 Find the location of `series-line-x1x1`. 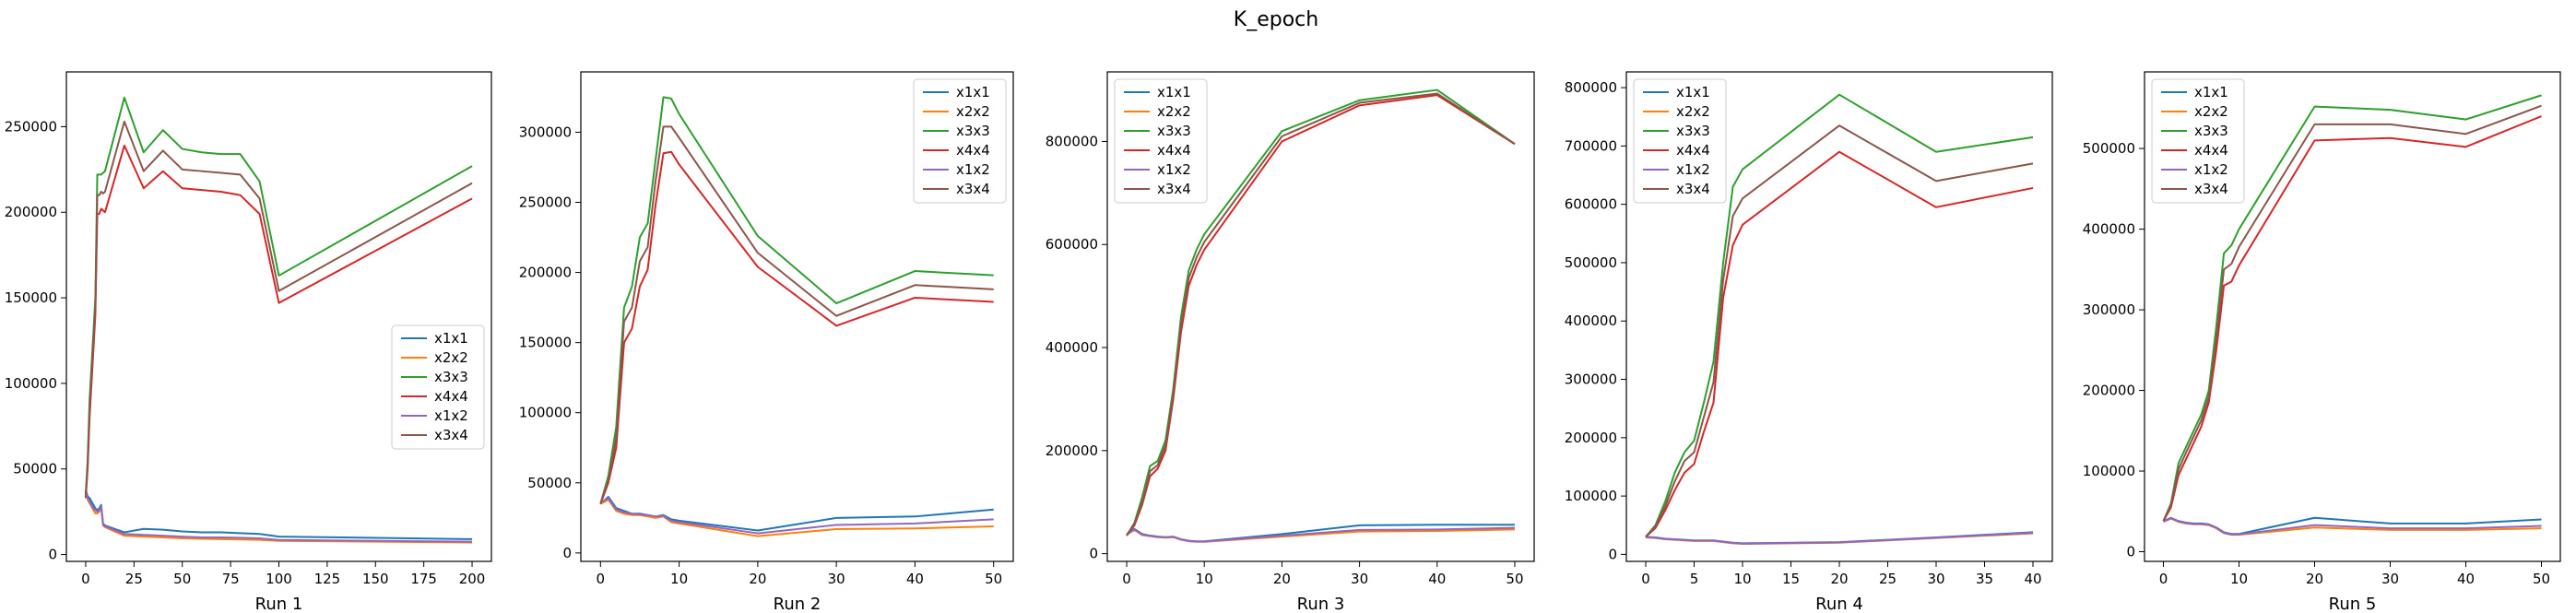

series-line-x1x1 is located at coordinates (796, 514).